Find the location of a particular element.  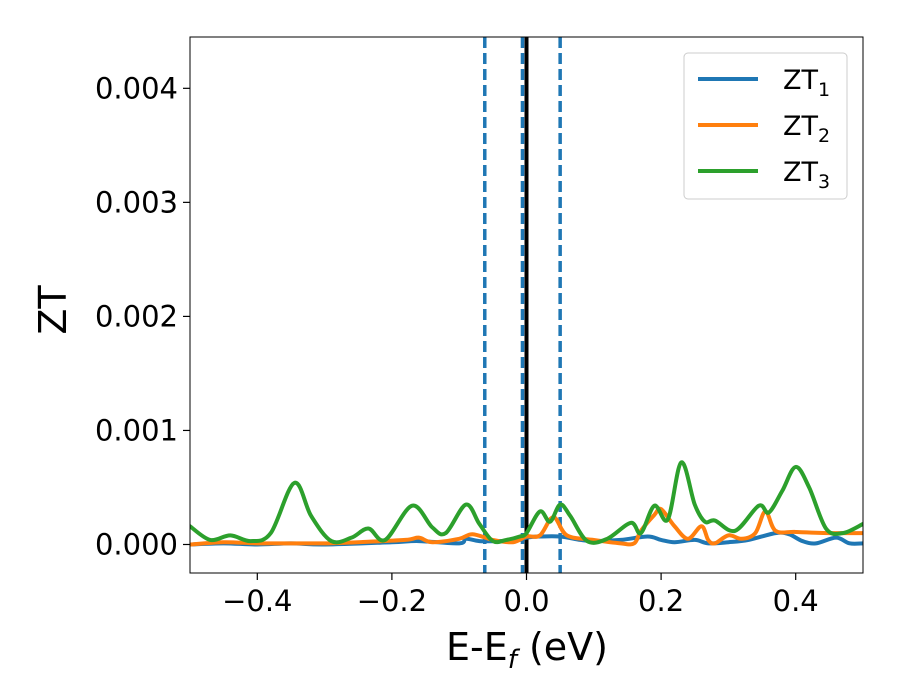

y-tick-label: 0.004 is located at coordinates (136, 88).